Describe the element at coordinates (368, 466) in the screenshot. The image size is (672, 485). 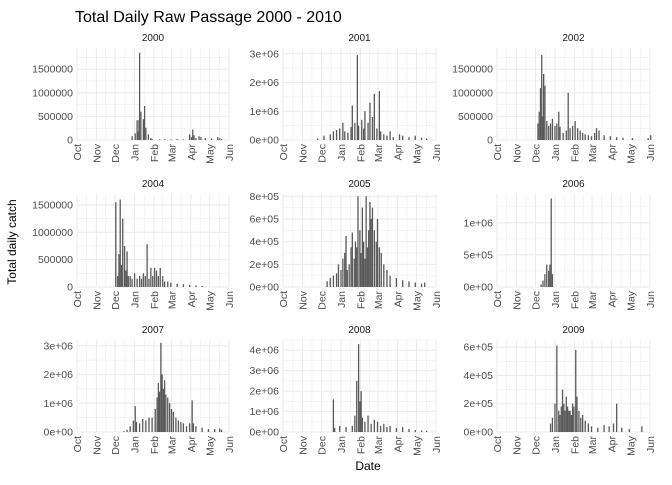
I see `x-axis-label: Date` at that location.